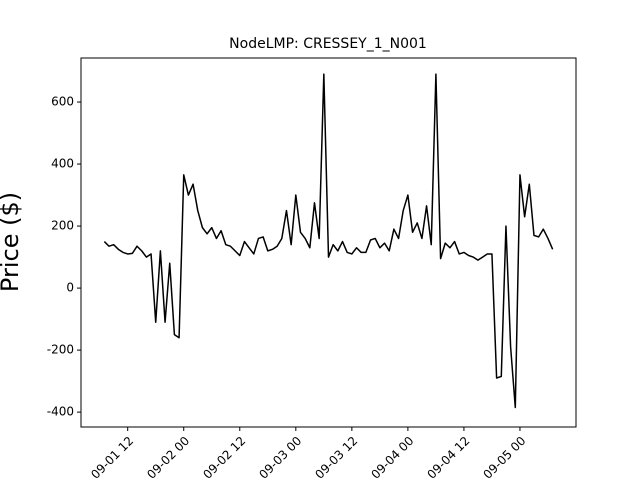 The width and height of the screenshot is (640, 480). I want to click on y-tick-label: -400, so click(60, 412).